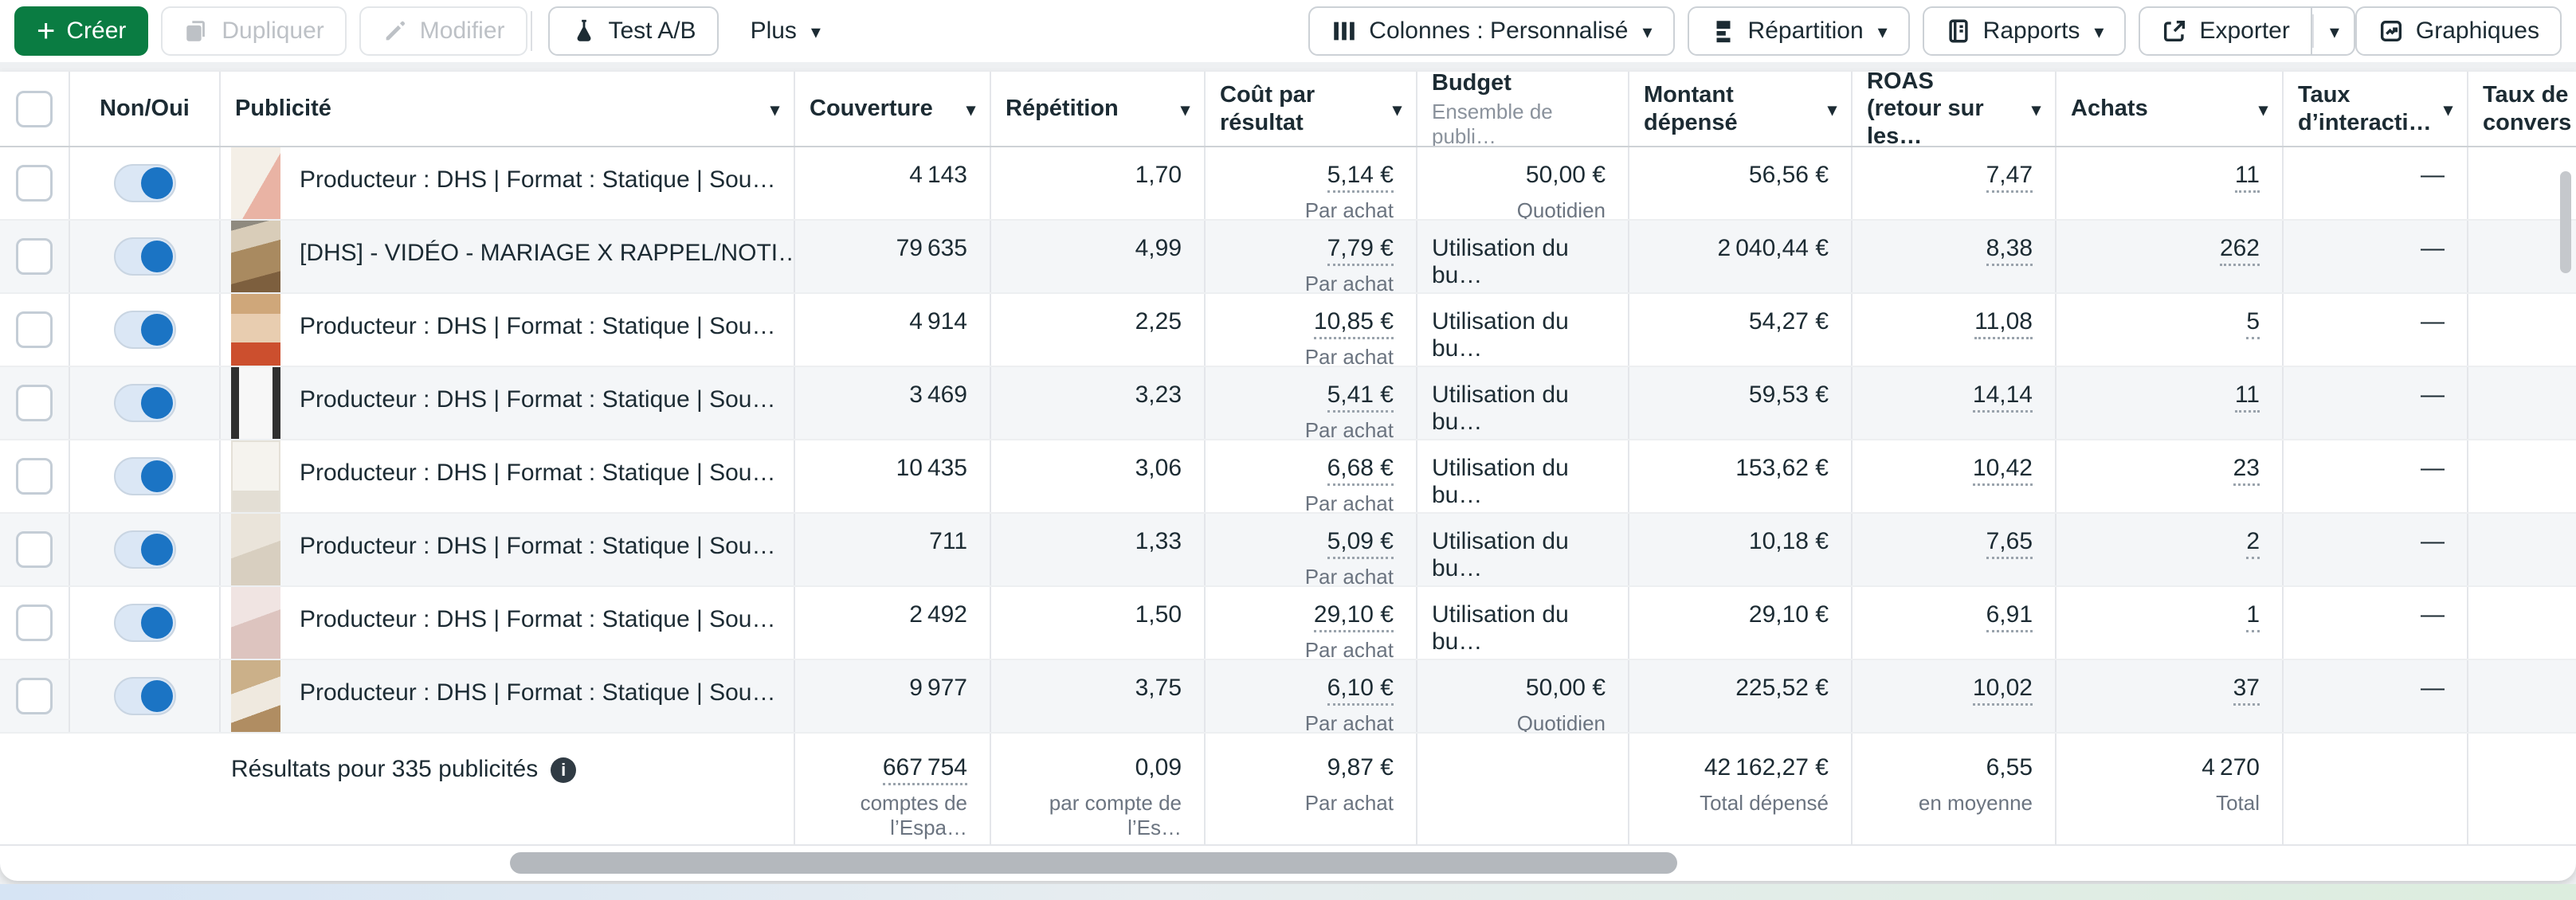 This screenshot has height=900, width=2576. I want to click on charts-button: Graphiques, so click(2458, 31).